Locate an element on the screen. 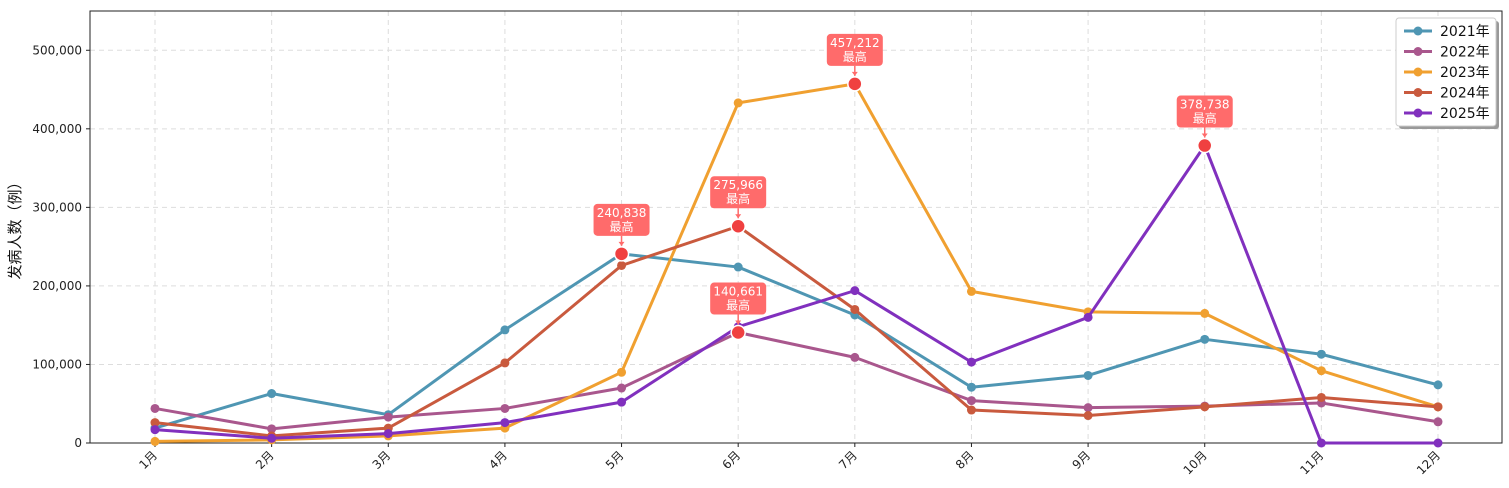 The image size is (1509, 488). y-tick-label: 400,000 is located at coordinates (57, 129).